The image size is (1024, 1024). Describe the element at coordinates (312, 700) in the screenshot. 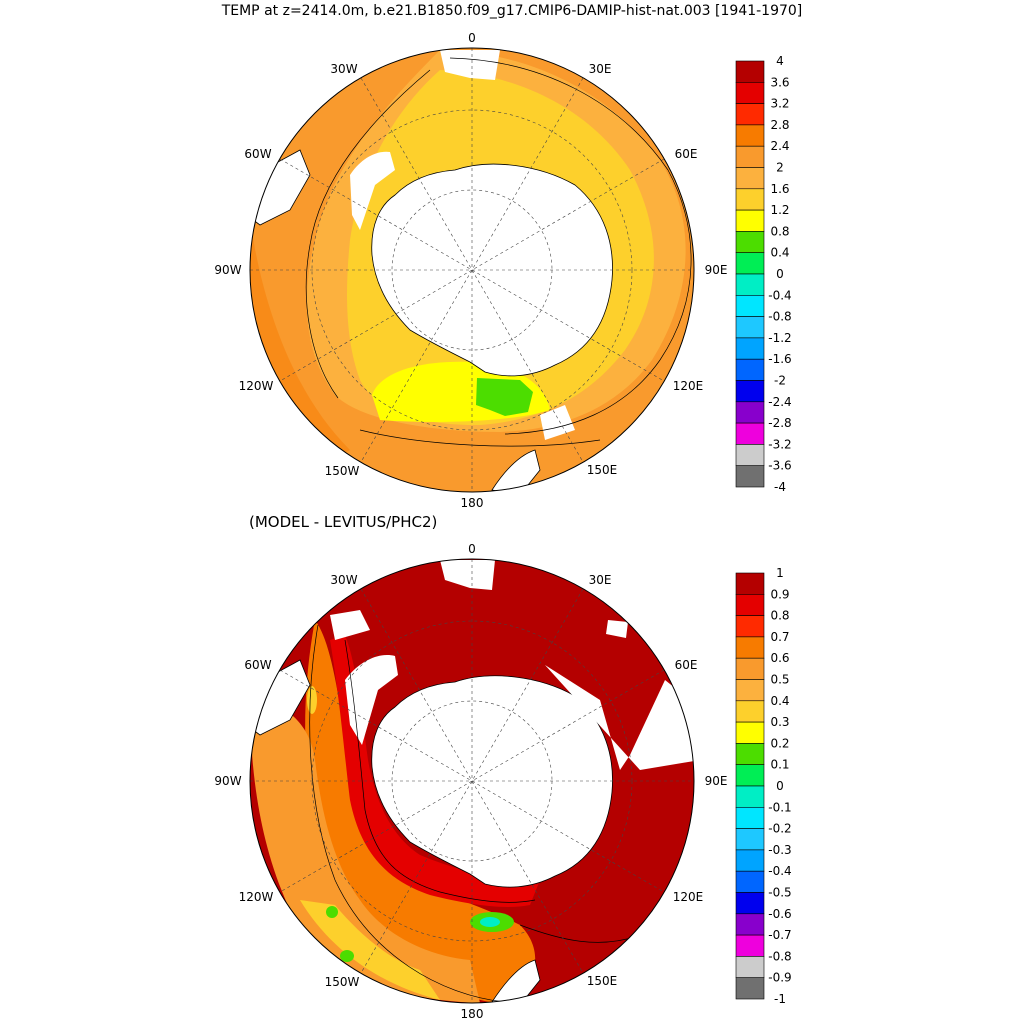

I see `bottom-field-yellow-spot` at that location.